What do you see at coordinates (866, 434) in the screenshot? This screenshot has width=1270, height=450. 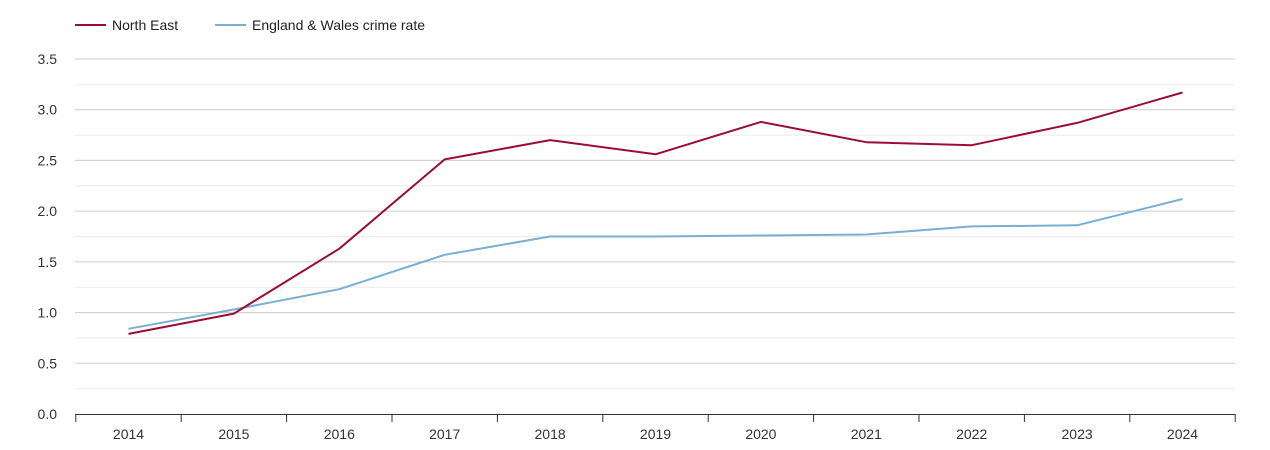 I see `x-tick-label: 2021` at bounding box center [866, 434].